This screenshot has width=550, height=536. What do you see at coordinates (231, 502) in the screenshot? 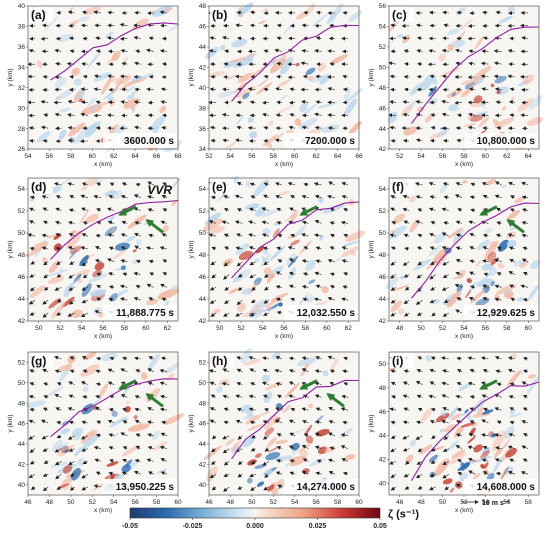
I see `x-tick-label: 48` at bounding box center [231, 502].